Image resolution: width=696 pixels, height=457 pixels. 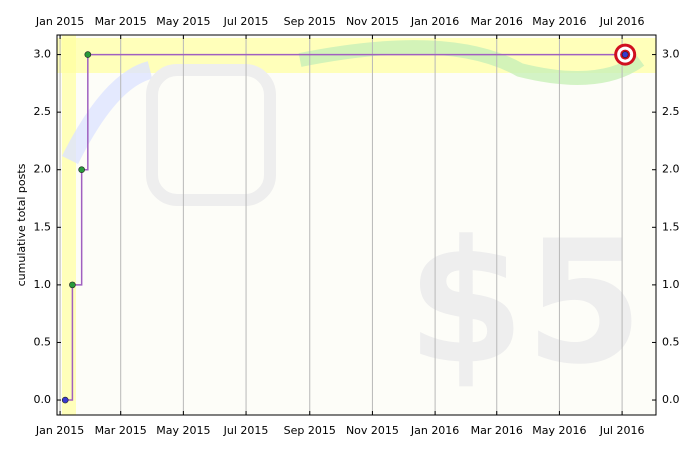 What do you see at coordinates (69, 225) in the screenshot?
I see `highlight-band` at bounding box center [69, 225].